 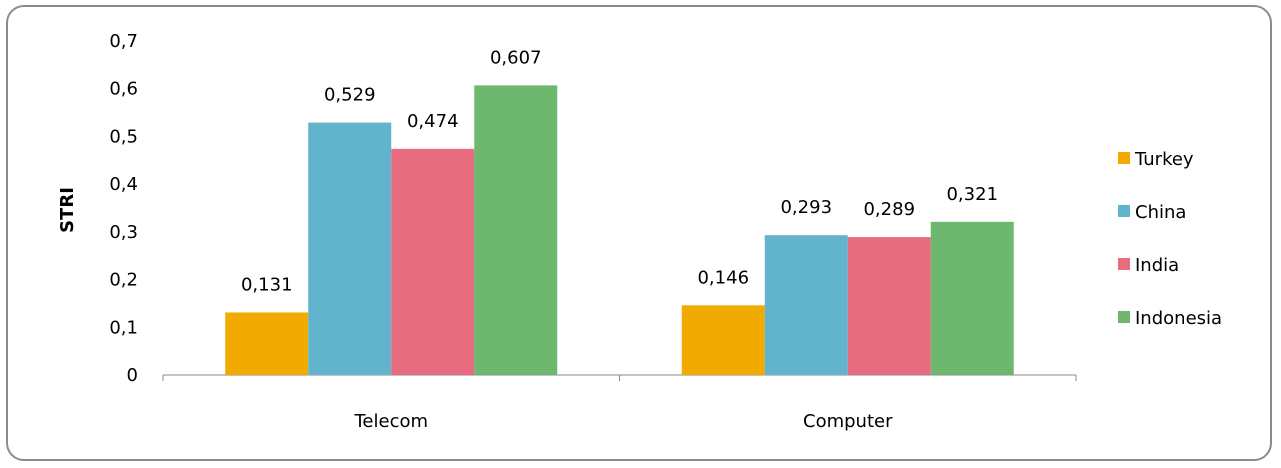 What do you see at coordinates (1164, 159) in the screenshot?
I see `legend-label: Turkey` at bounding box center [1164, 159].